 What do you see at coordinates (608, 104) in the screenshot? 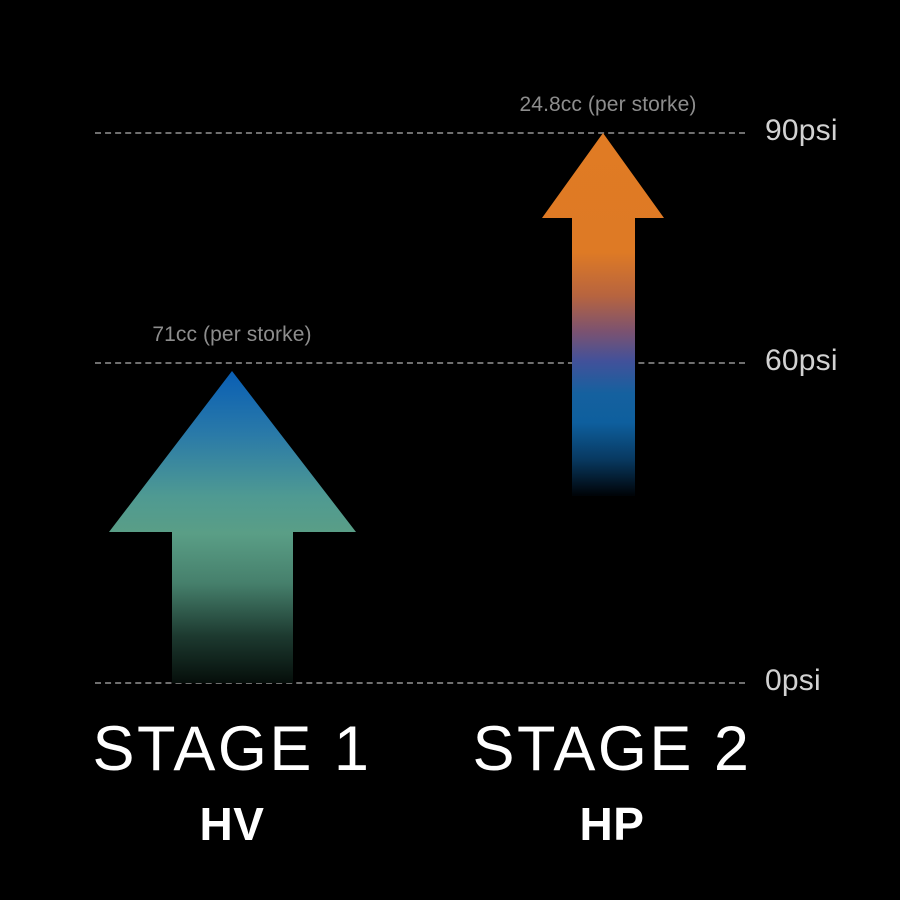
I see `stage2-displacement-label: 24.8cc (per storke)` at bounding box center [608, 104].